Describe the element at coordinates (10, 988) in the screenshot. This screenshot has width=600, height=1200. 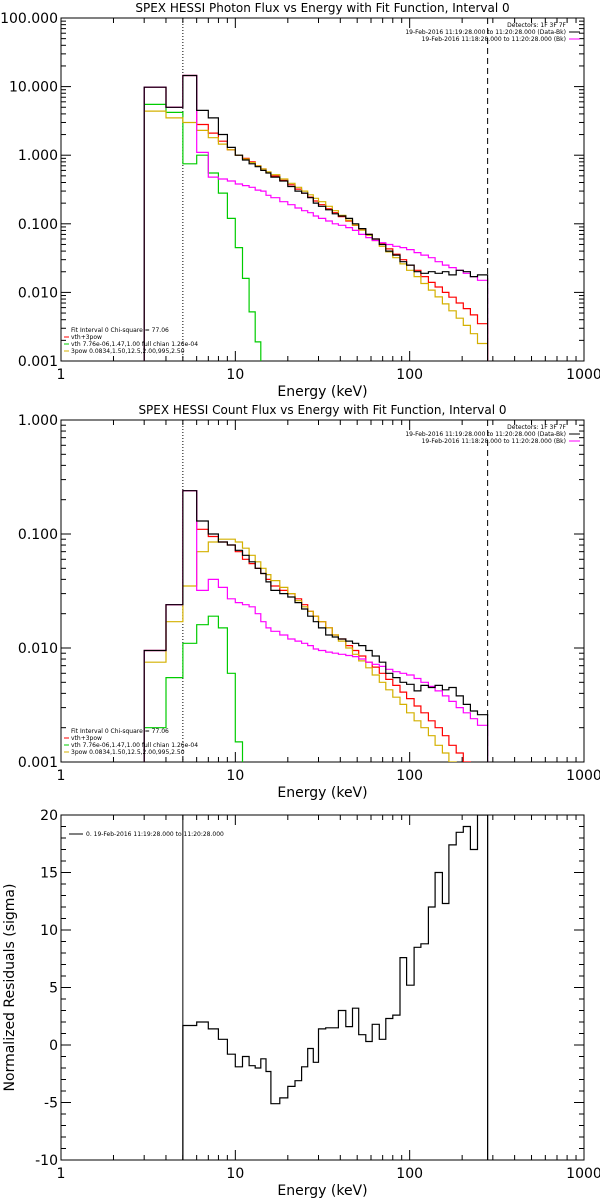
I see `y-axis-label: Normalized Residuals (sigma)` at that location.